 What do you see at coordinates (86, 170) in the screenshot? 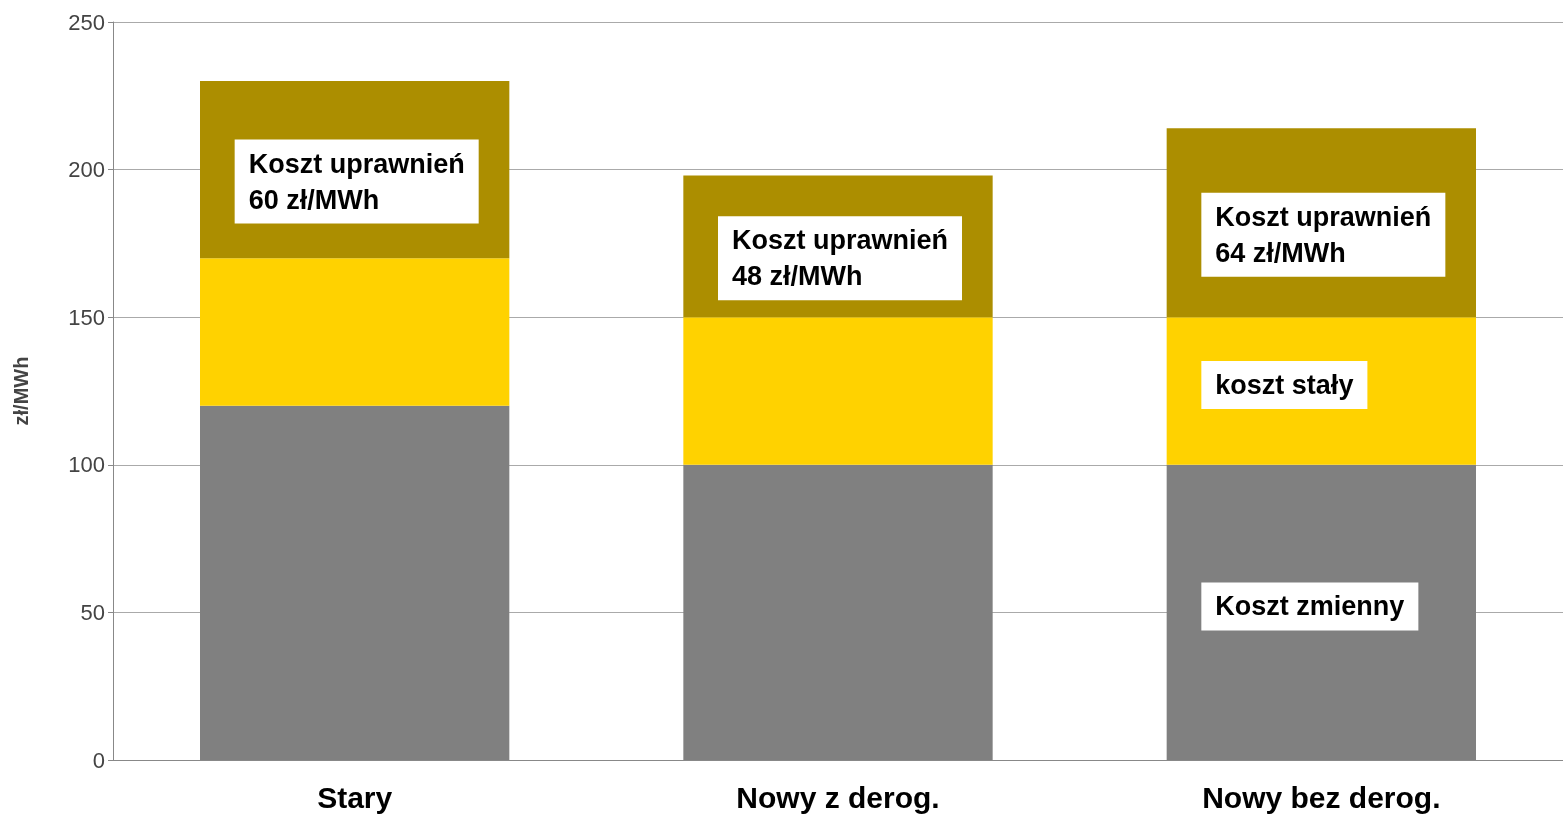
I see `y-tick-label: 200` at bounding box center [86, 170].